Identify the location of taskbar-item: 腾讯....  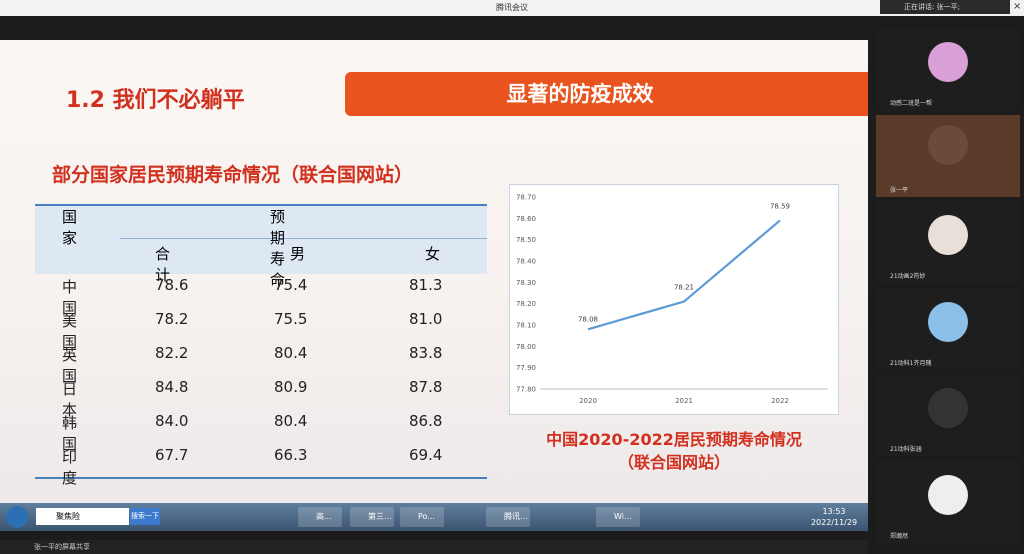
(508, 517).